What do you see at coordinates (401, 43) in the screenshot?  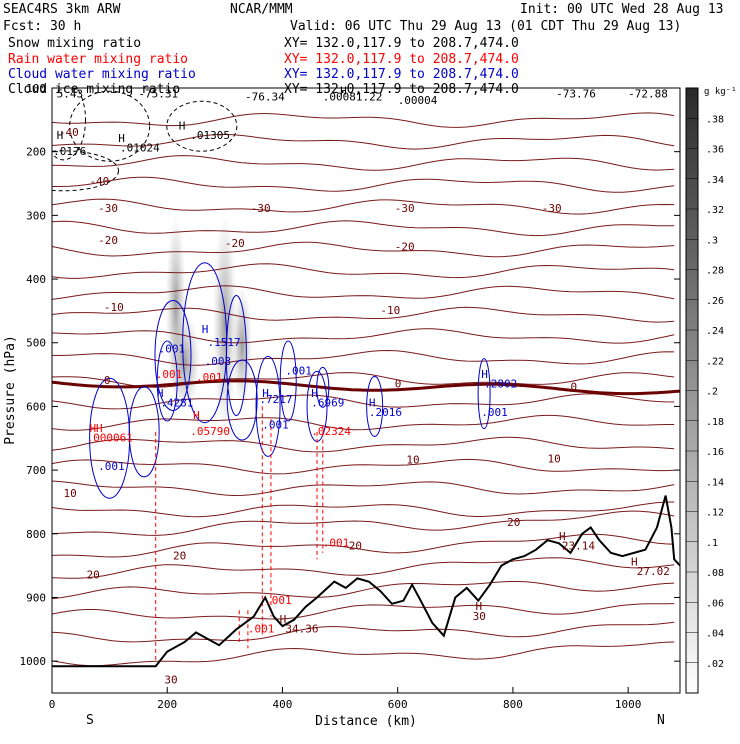 I see `legend-snow-xy: XY= 132.0,117.9 to 208.7,474.0` at bounding box center [401, 43].